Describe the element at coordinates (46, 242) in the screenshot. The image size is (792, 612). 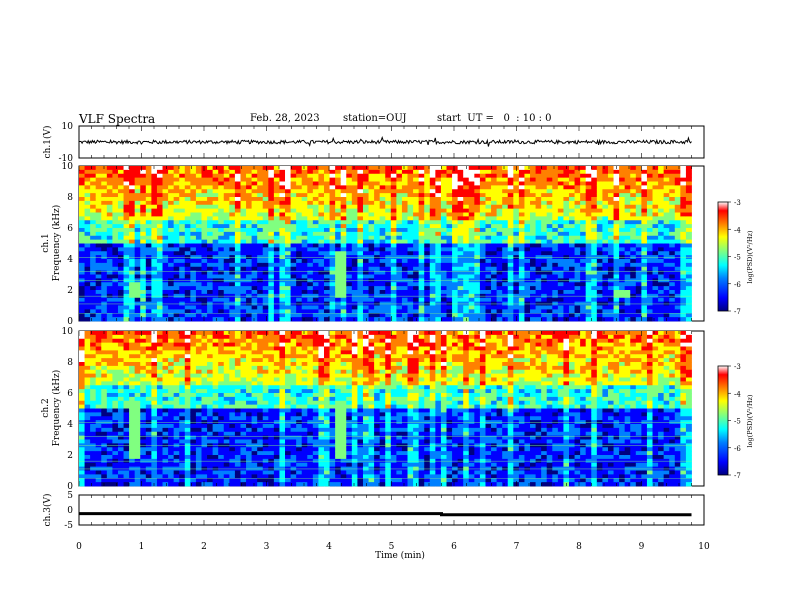
I see `ch1-spec-ylabel-channel: ch.1` at that location.